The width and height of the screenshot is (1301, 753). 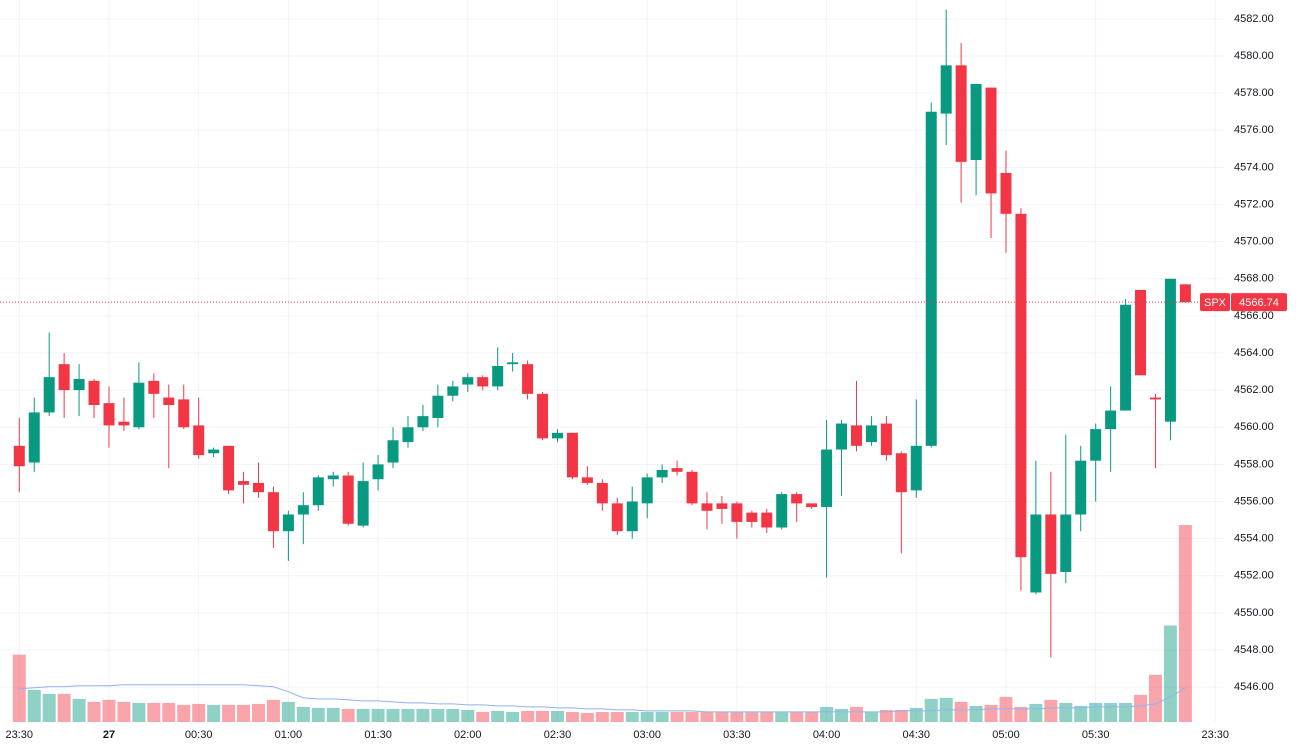 What do you see at coordinates (1254, 613) in the screenshot?
I see `y-tick-label: 4550.00` at bounding box center [1254, 613].